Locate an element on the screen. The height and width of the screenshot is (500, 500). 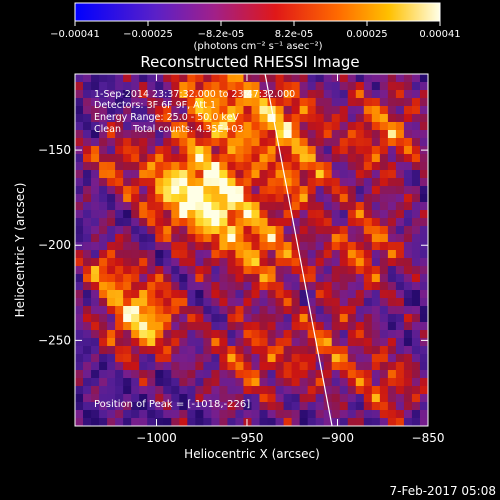
annotation-counts: Clean Total counts: 4.35E+03 is located at coordinates (168, 129).